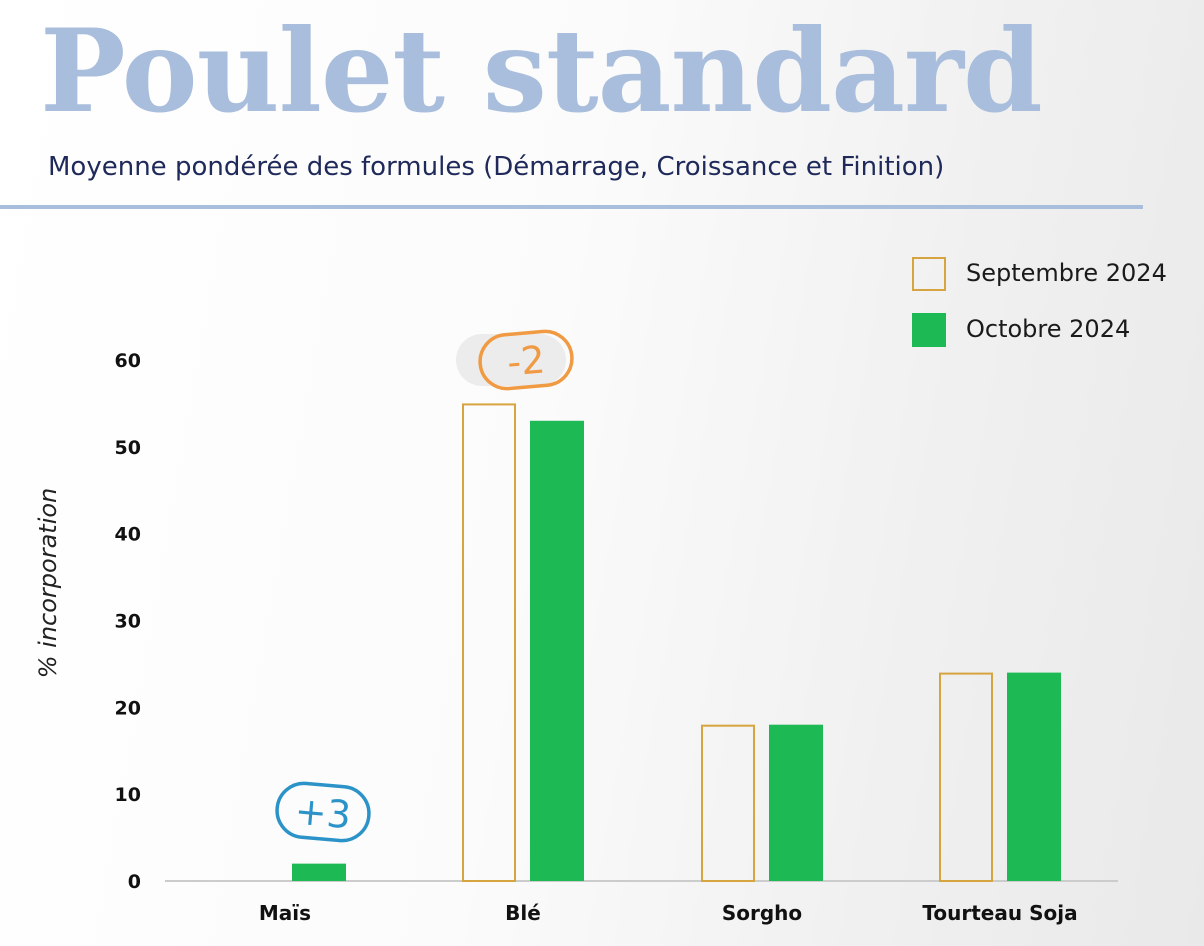 This screenshot has width=1204, height=946. Describe the element at coordinates (557, 650) in the screenshot. I see `bar-octobre-ble` at that location.